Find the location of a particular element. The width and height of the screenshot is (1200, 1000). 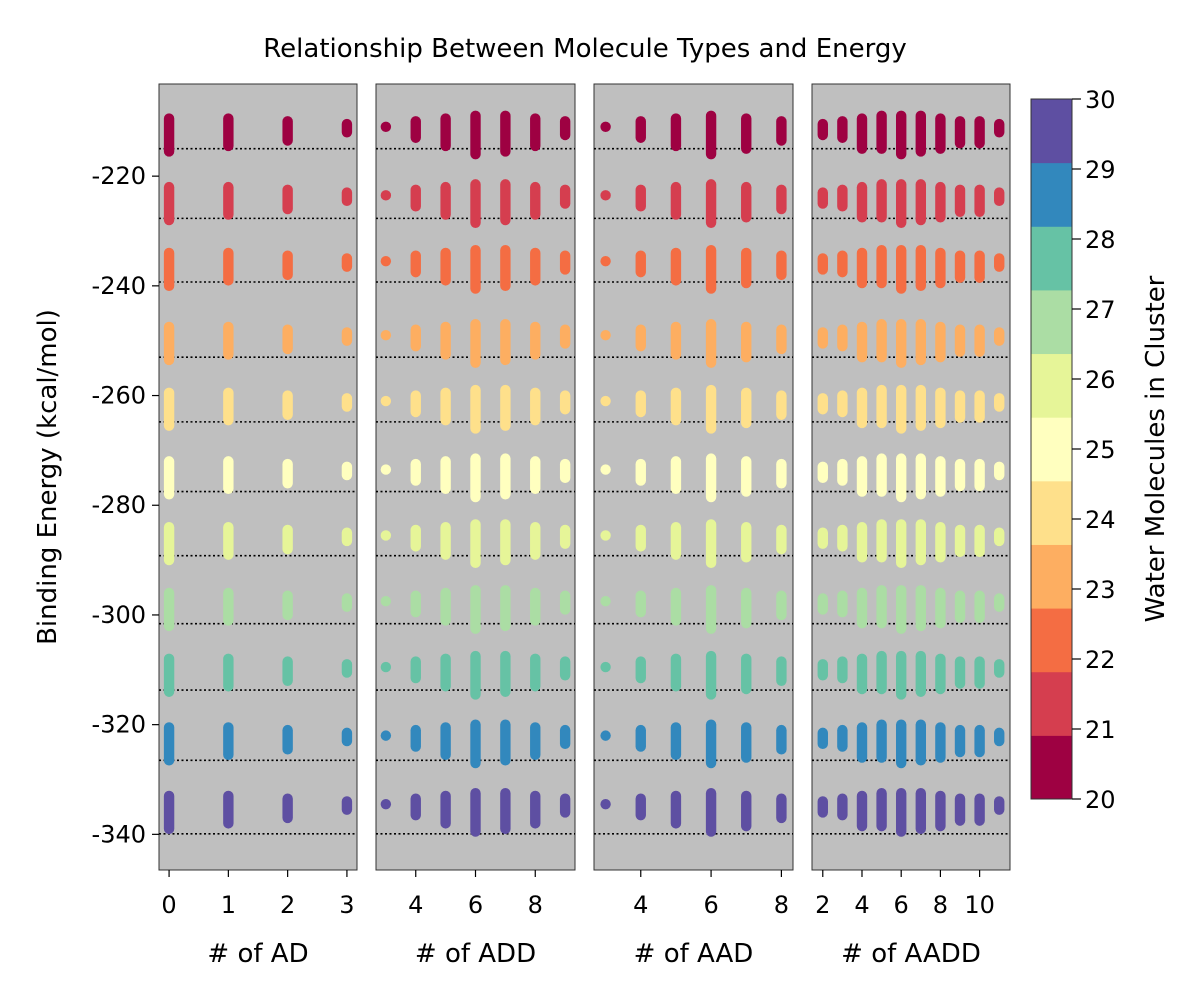

panel-3: 4 6 8 # of AAD is located at coordinates (693, 526).